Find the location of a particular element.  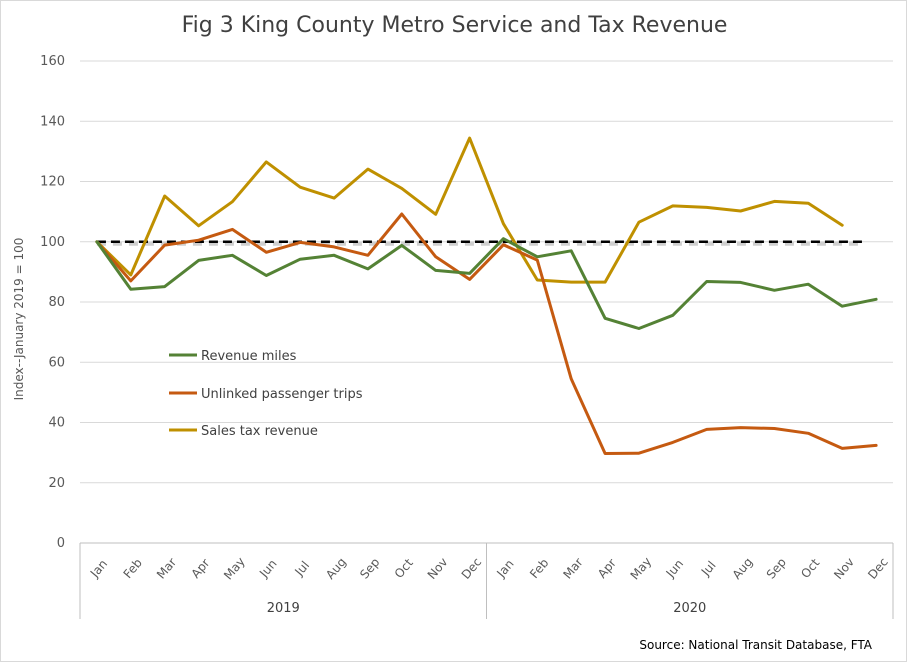

y-tick-label: 0 is located at coordinates (61, 543).